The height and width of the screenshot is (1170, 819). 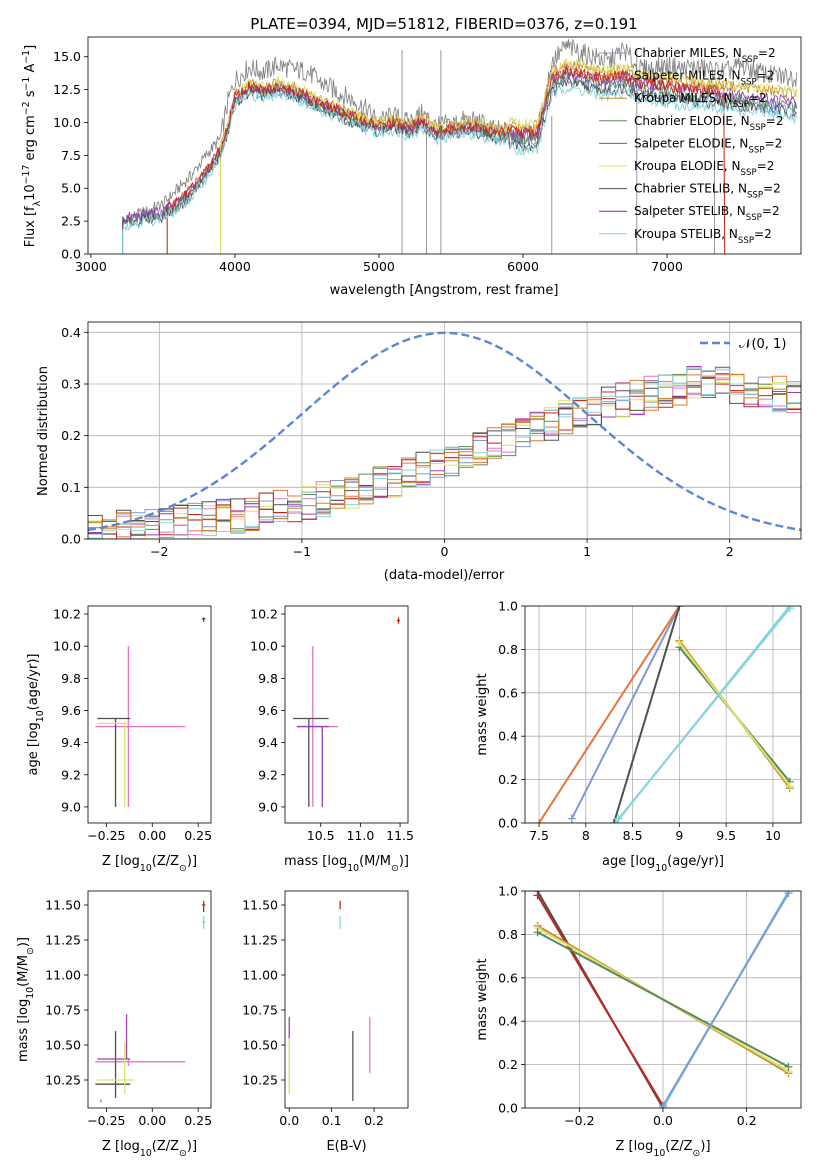 I want to click on legend-entry: Salpeter MILES, NSSP=2, so click(x=704, y=78).